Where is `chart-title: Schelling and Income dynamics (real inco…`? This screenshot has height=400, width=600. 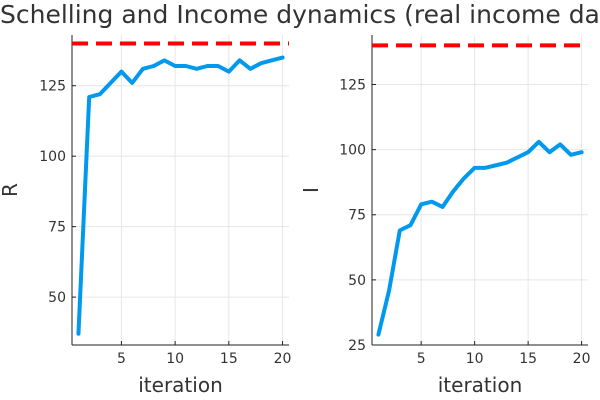 chart-title: Schelling and Income dynamics (real inco… is located at coordinates (300, 14).